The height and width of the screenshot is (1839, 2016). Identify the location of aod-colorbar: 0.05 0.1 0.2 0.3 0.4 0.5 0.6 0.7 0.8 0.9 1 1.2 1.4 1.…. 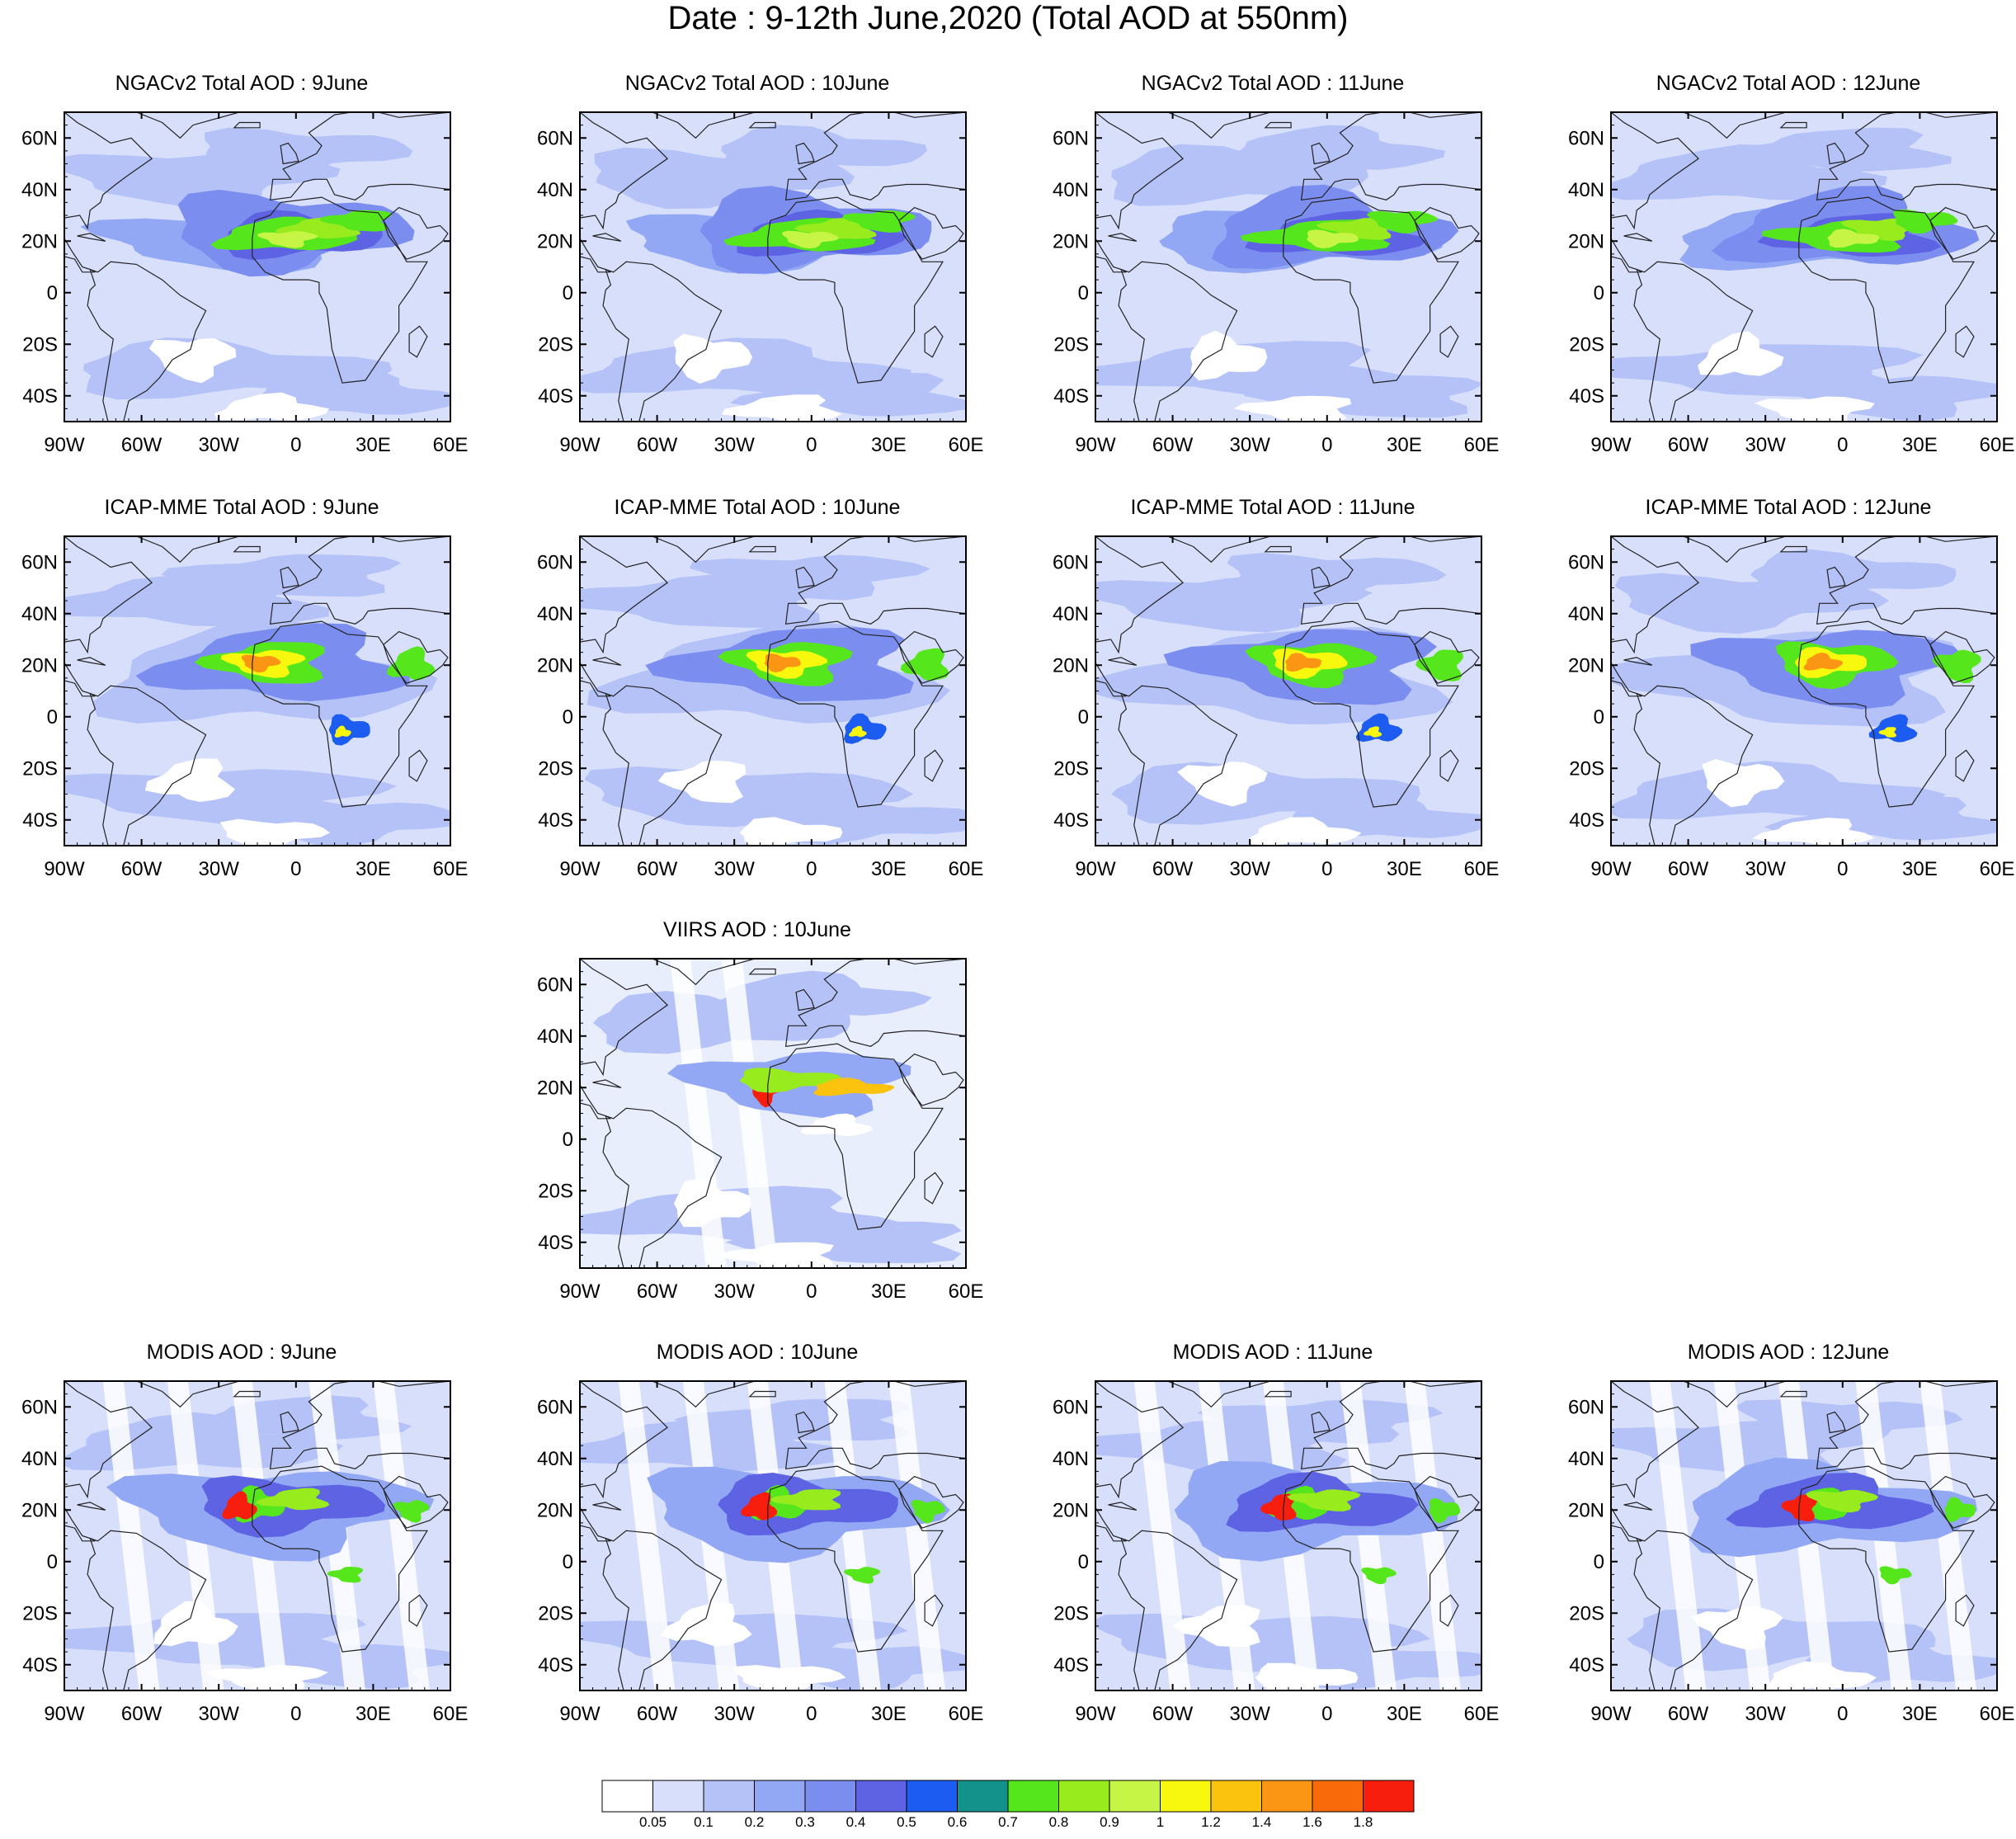
(1008, 1804).